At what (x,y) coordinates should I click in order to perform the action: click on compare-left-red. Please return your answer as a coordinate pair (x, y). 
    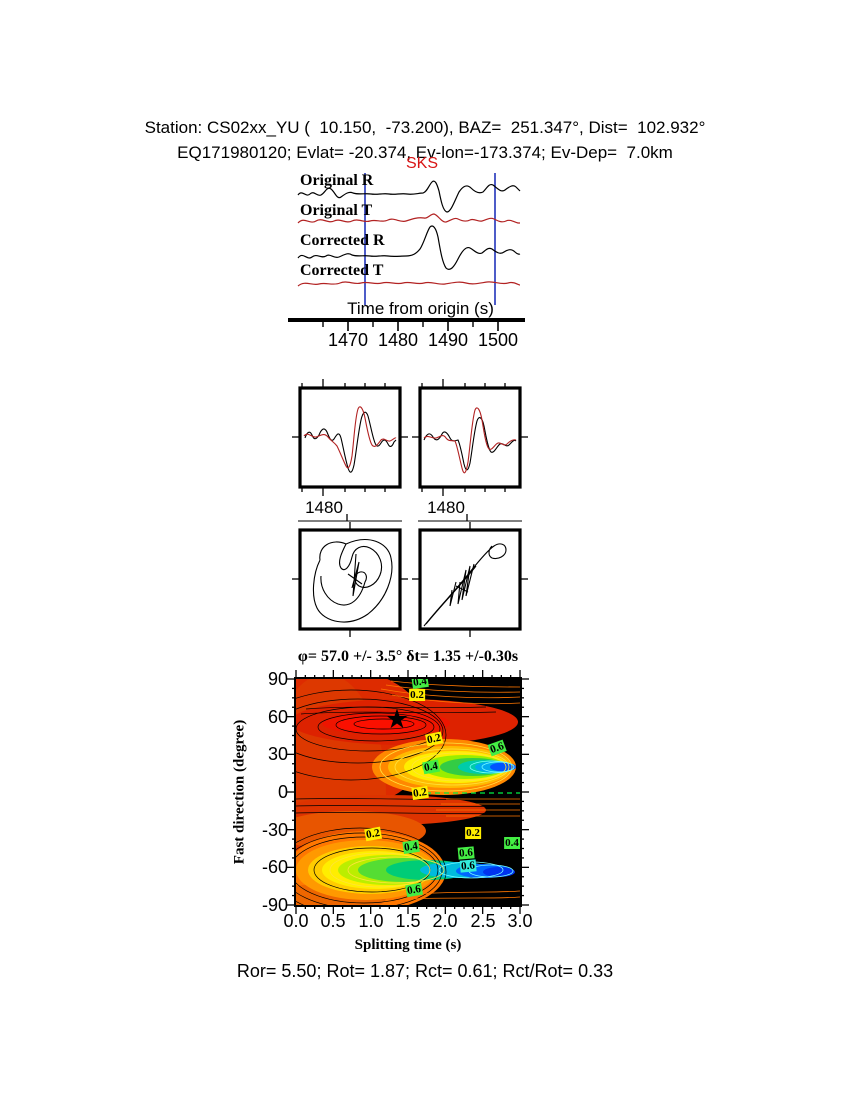
    Looking at the image, I should click on (350, 437).